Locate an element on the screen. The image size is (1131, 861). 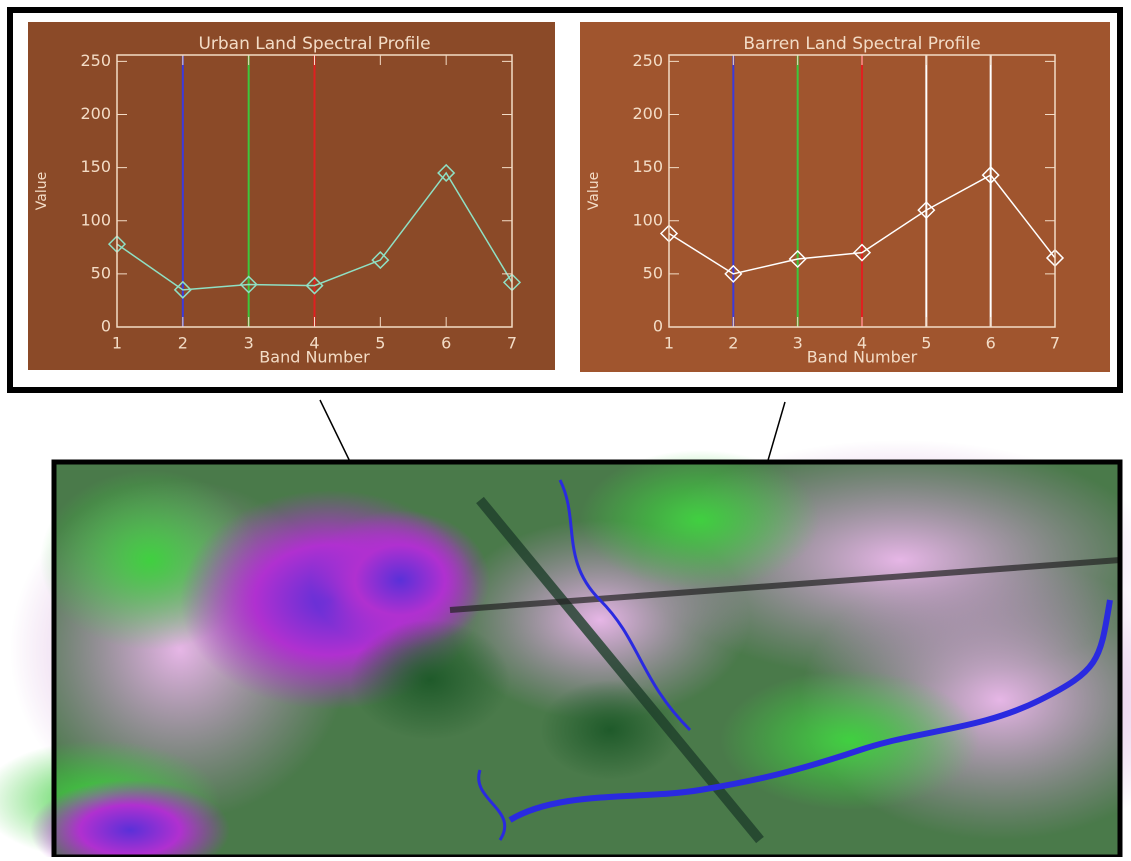
chart-title: Barren Land Spectral Profile is located at coordinates (861, 44).